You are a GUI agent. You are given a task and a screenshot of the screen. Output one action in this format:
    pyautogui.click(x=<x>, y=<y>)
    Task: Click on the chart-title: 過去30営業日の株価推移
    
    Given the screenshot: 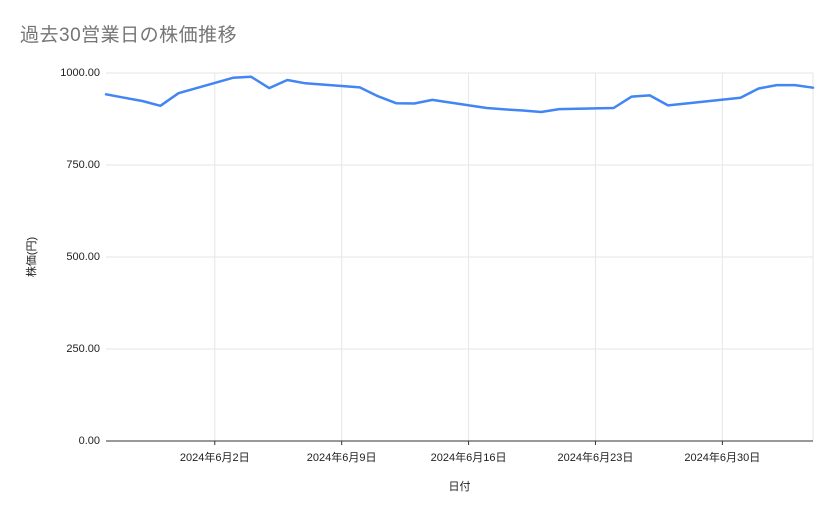 What is the action you would take?
    pyautogui.click(x=129, y=35)
    